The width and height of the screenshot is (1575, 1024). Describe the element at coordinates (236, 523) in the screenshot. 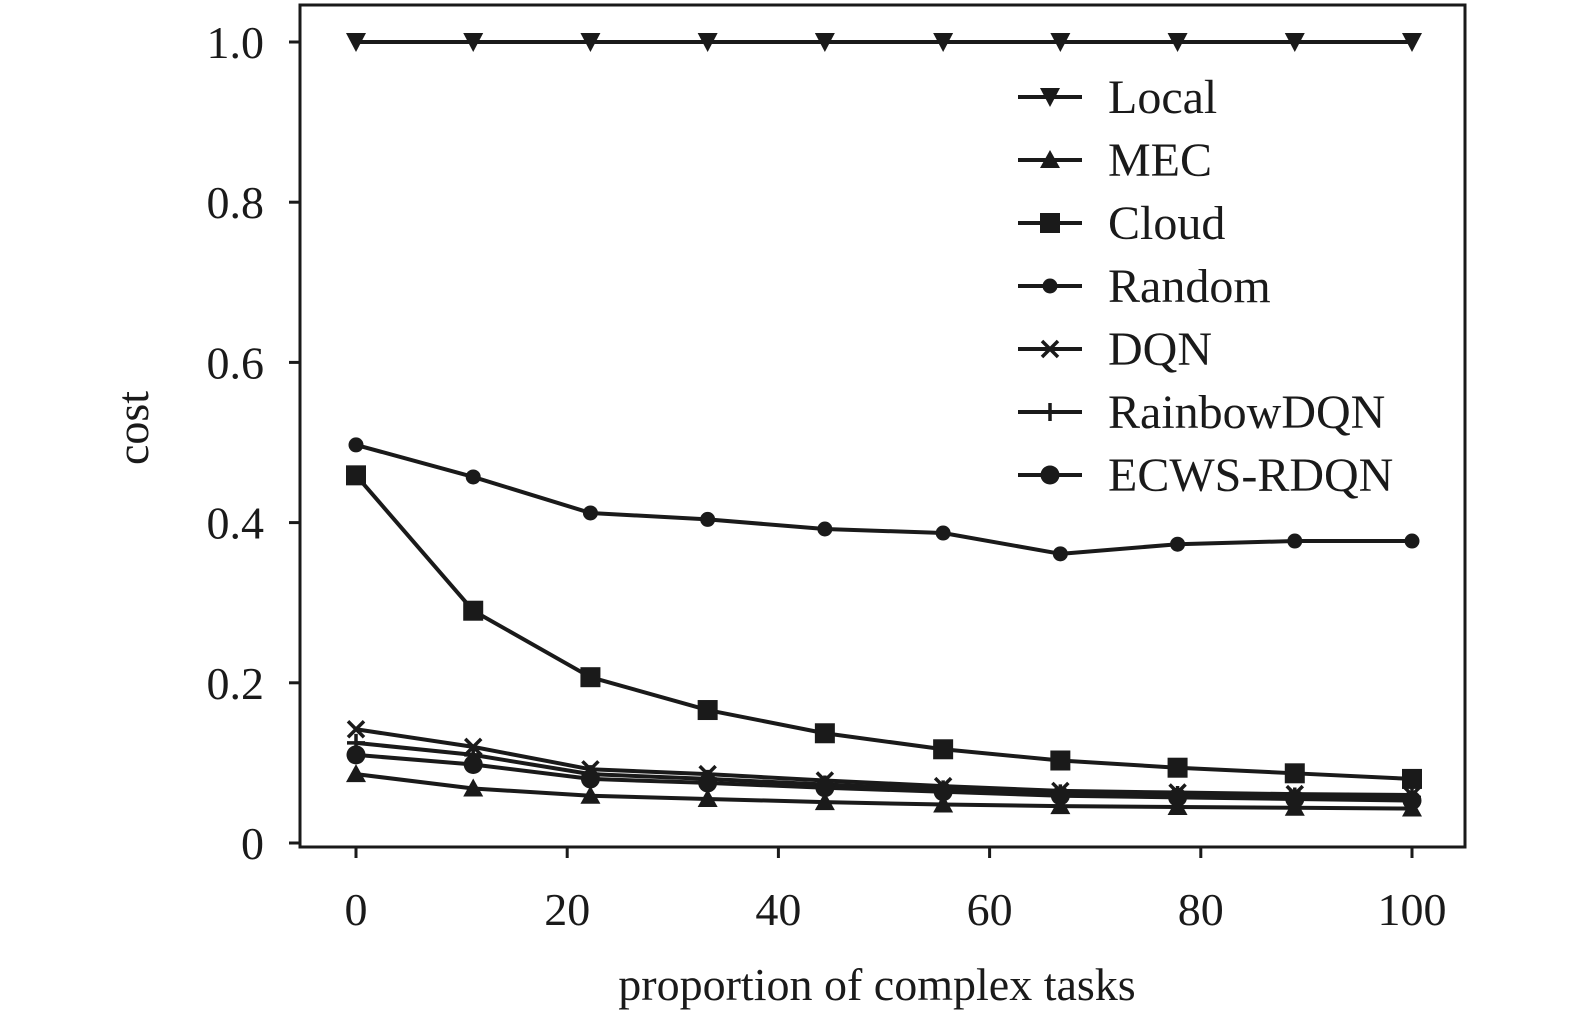

I see `y-tick-label: 0.4` at that location.